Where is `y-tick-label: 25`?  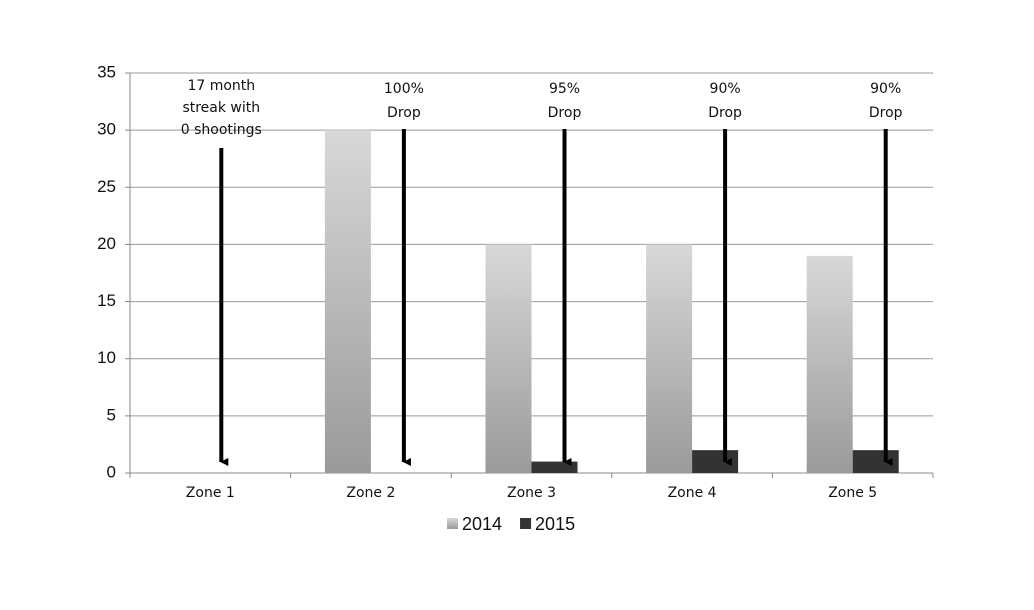
y-tick-label: 25 is located at coordinates (106, 186).